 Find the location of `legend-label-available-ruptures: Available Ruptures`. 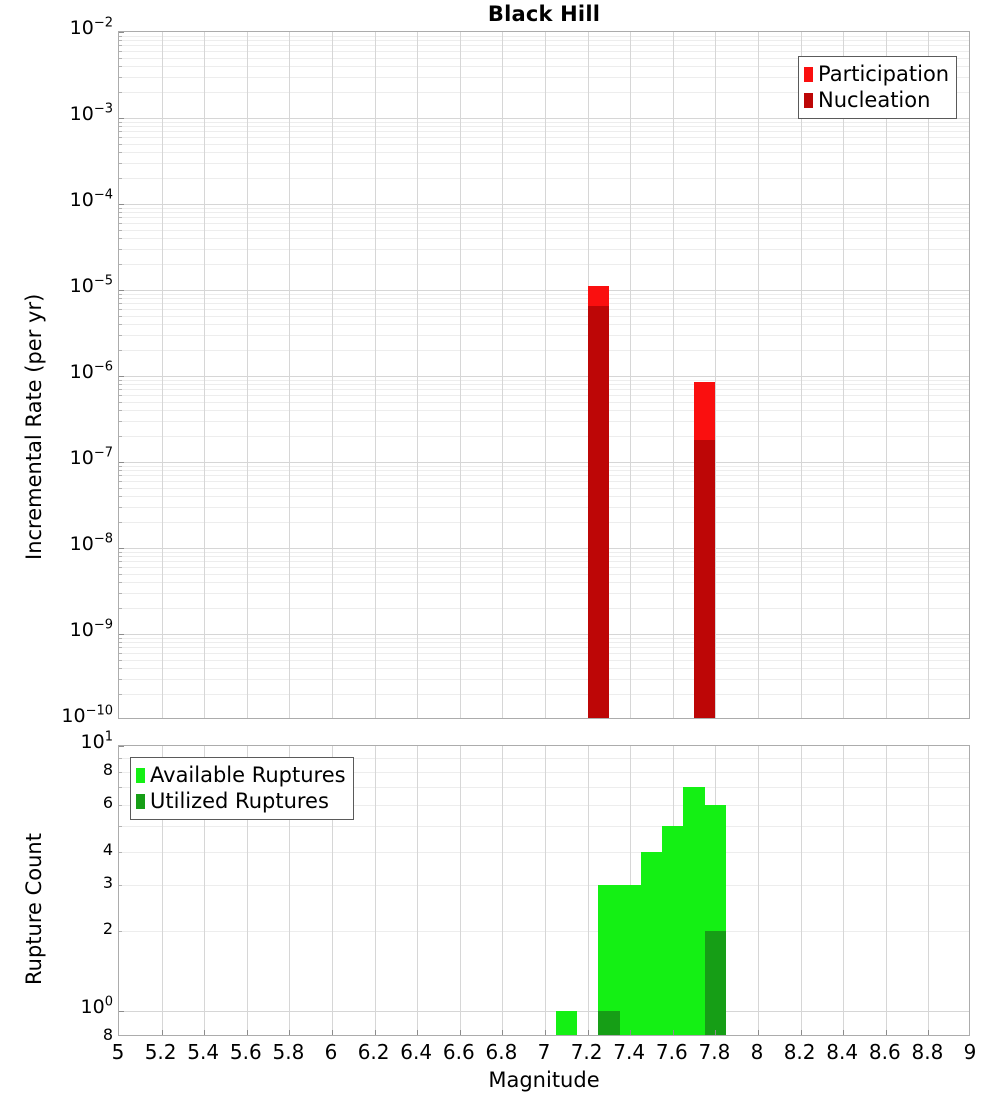

legend-label-available-ruptures: Available Ruptures is located at coordinates (248, 774).